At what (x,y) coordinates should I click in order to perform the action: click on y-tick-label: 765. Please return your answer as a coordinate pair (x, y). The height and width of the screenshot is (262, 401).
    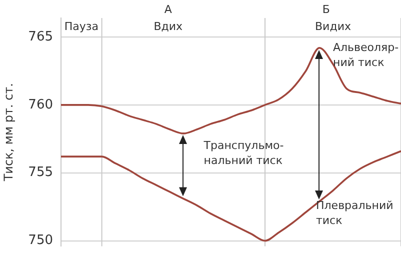
    Looking at the image, I should click on (40, 36).